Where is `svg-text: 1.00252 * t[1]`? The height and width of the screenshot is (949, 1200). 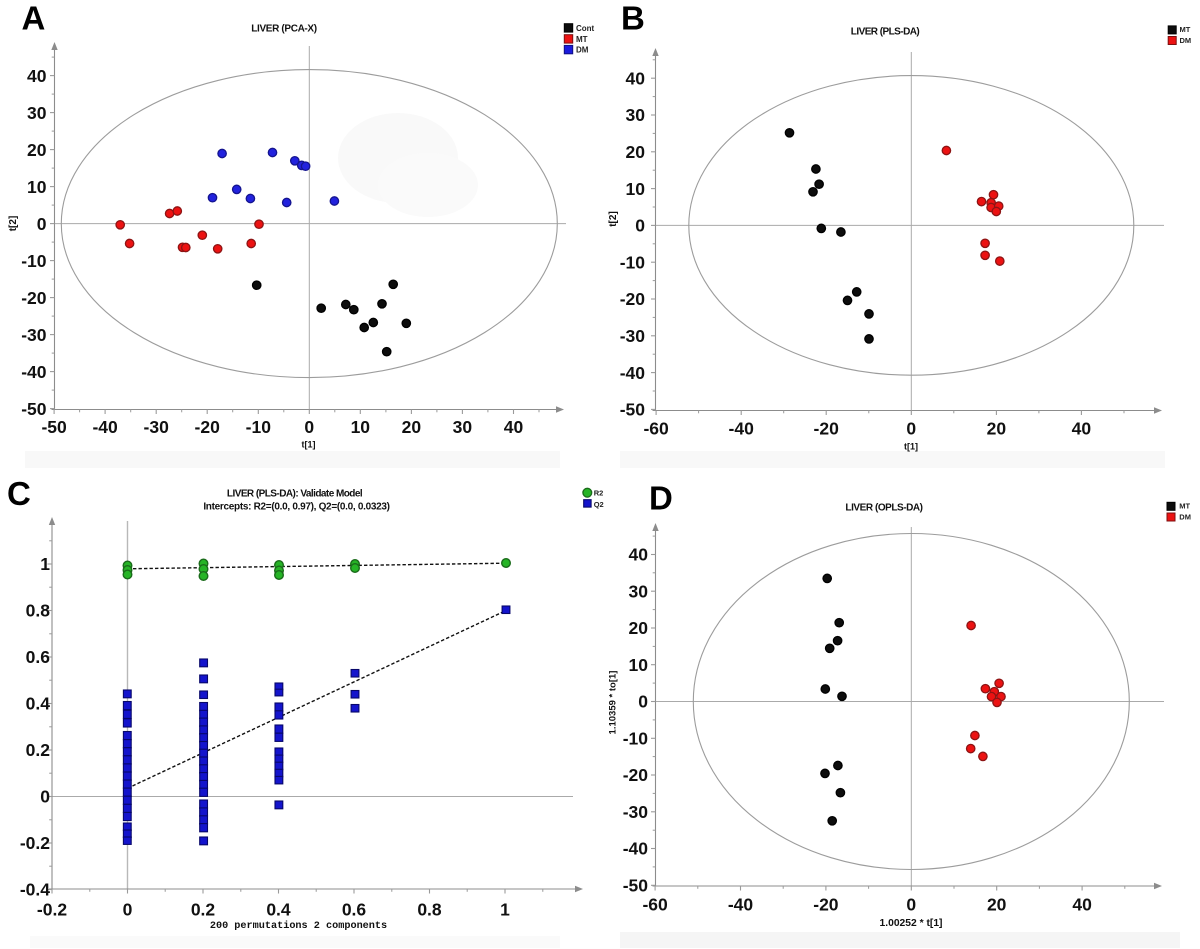
svg-text: 1.00252 * t[1] is located at coordinates (911, 923).